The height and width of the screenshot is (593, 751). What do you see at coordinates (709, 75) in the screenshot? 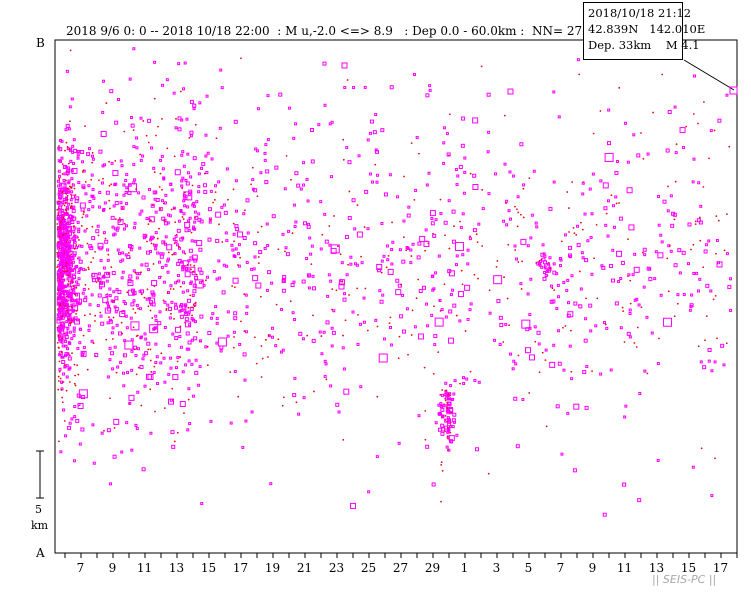
I see `latest-event-leader` at bounding box center [709, 75].